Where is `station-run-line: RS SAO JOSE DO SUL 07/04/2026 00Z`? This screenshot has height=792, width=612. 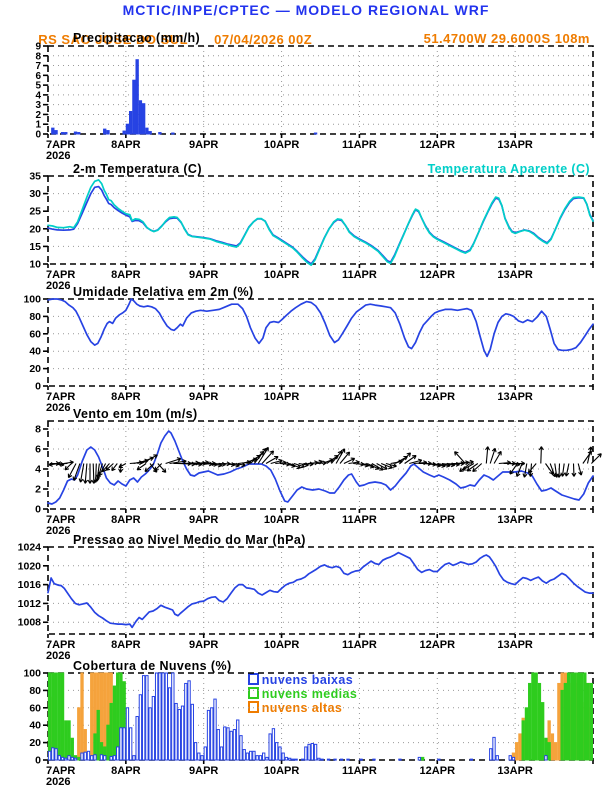
station-run-line: RS SAO JOSE DO SUL 07/04/2026 00Z is located at coordinates (171, 32).